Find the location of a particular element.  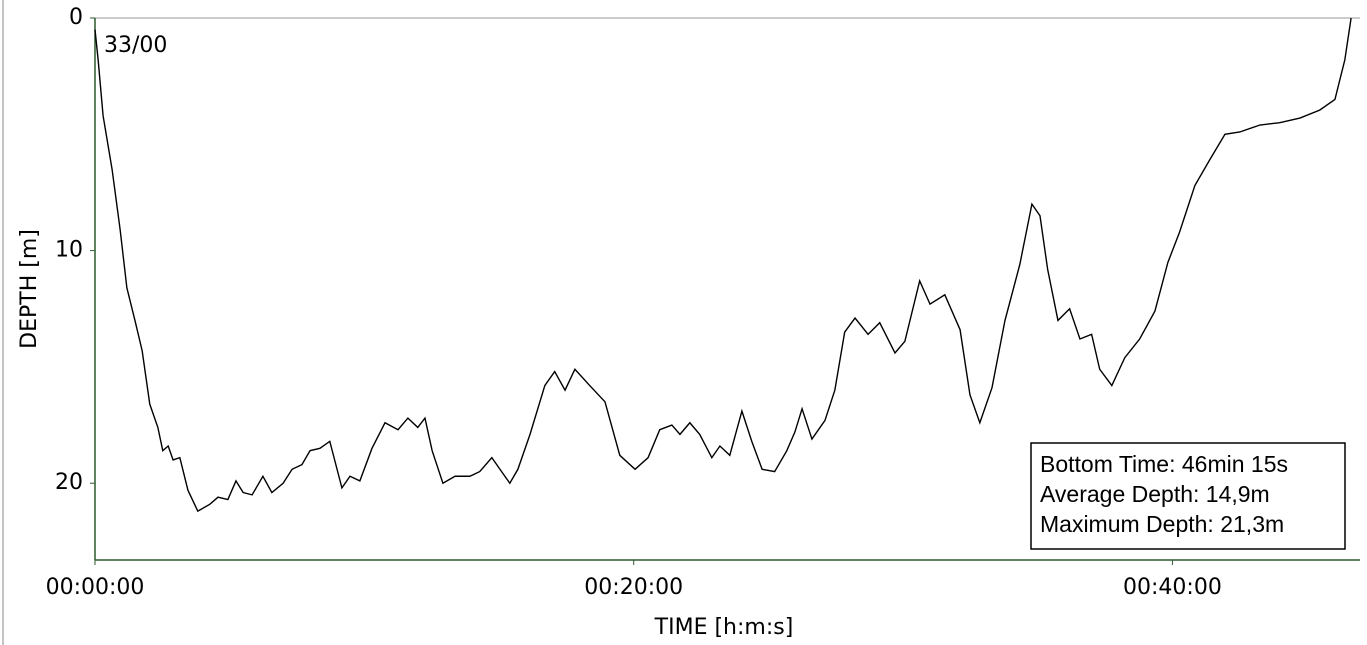

x-tick-label: 00:00:00 is located at coordinates (95, 587).